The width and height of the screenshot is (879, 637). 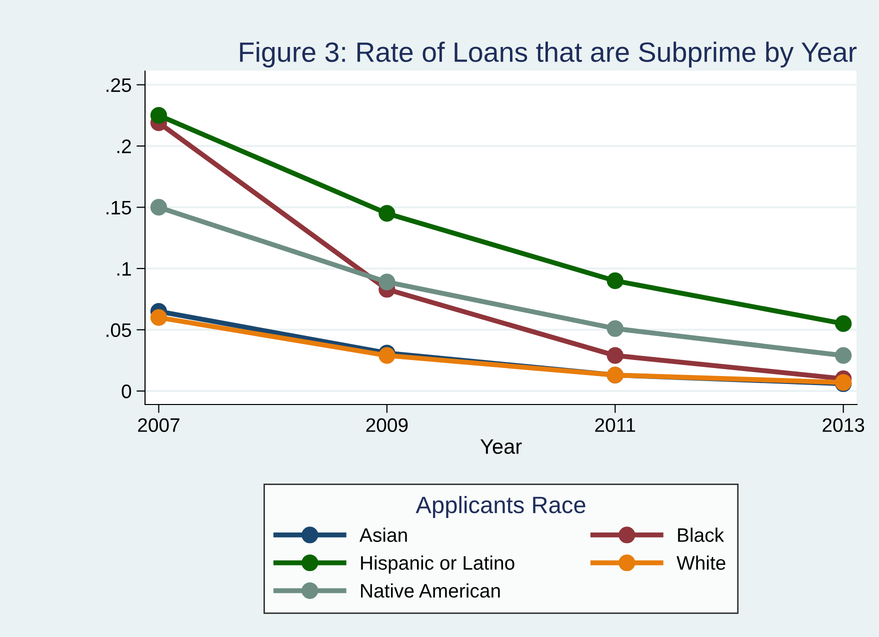 I want to click on x-tick-label: 2009, so click(x=387, y=425).